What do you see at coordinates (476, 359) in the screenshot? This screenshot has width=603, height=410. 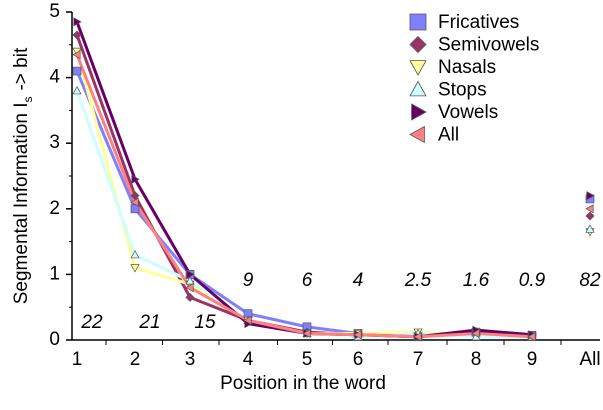 I see `x-tick-label: 8` at bounding box center [476, 359].